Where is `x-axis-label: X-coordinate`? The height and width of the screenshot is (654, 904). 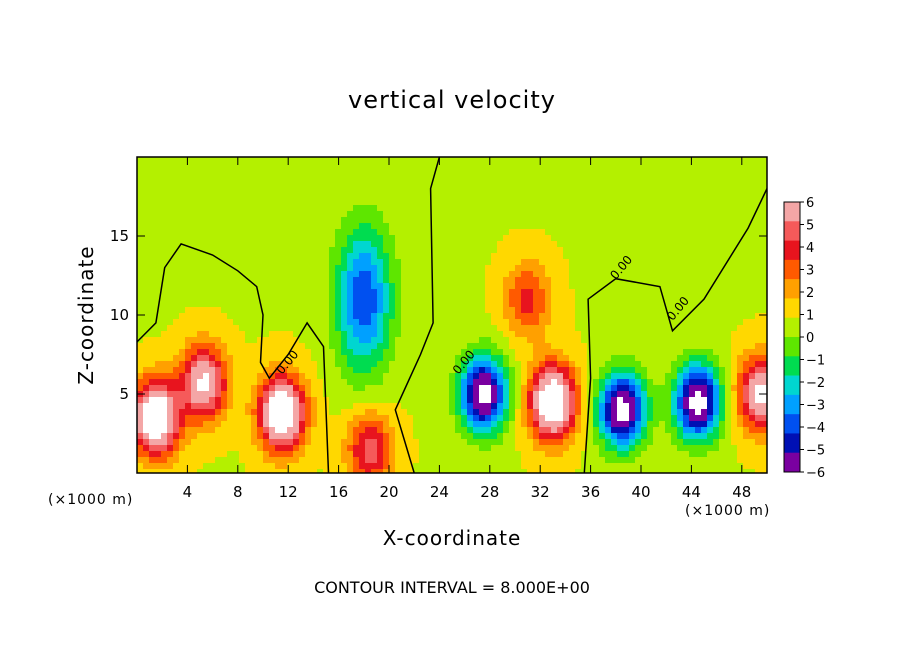 x-axis-label: X-coordinate is located at coordinates (452, 538).